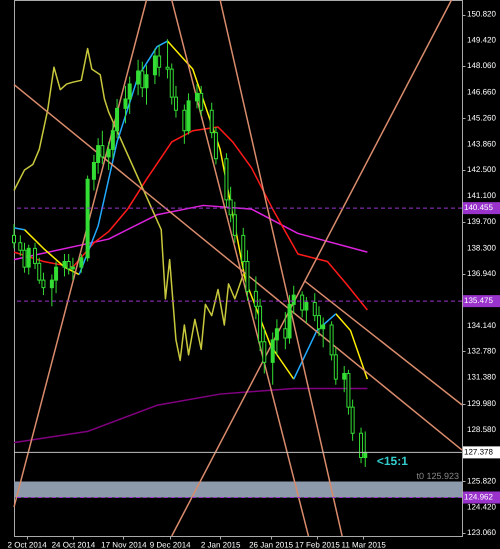  Describe the element at coordinates (481, 247) in the screenshot. I see `y-tick-label: 138.300` at that location.